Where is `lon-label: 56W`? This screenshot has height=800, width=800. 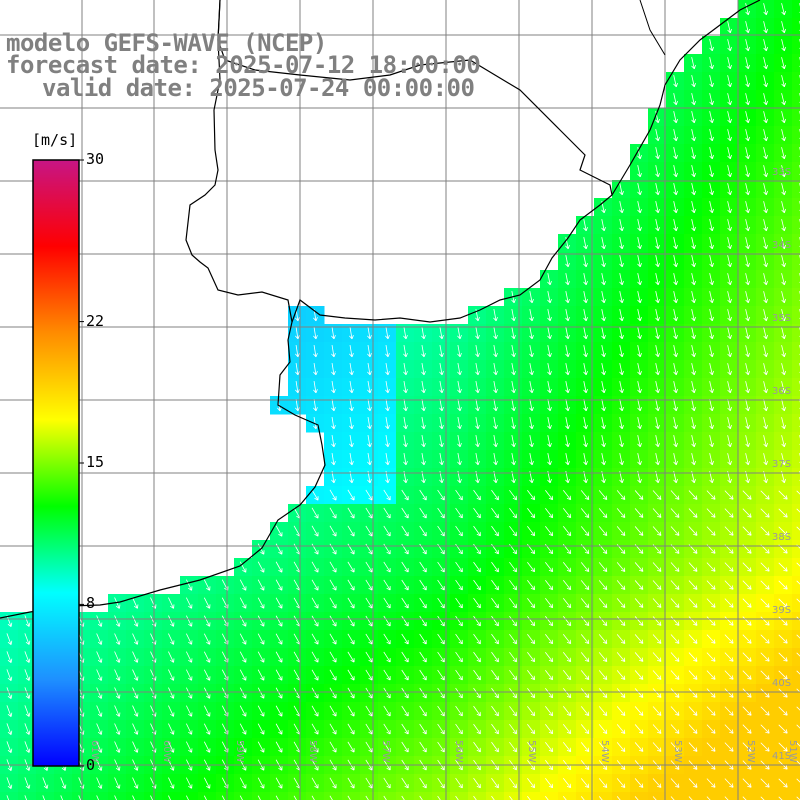
lon-label: 56W is located at coordinates (458, 751).